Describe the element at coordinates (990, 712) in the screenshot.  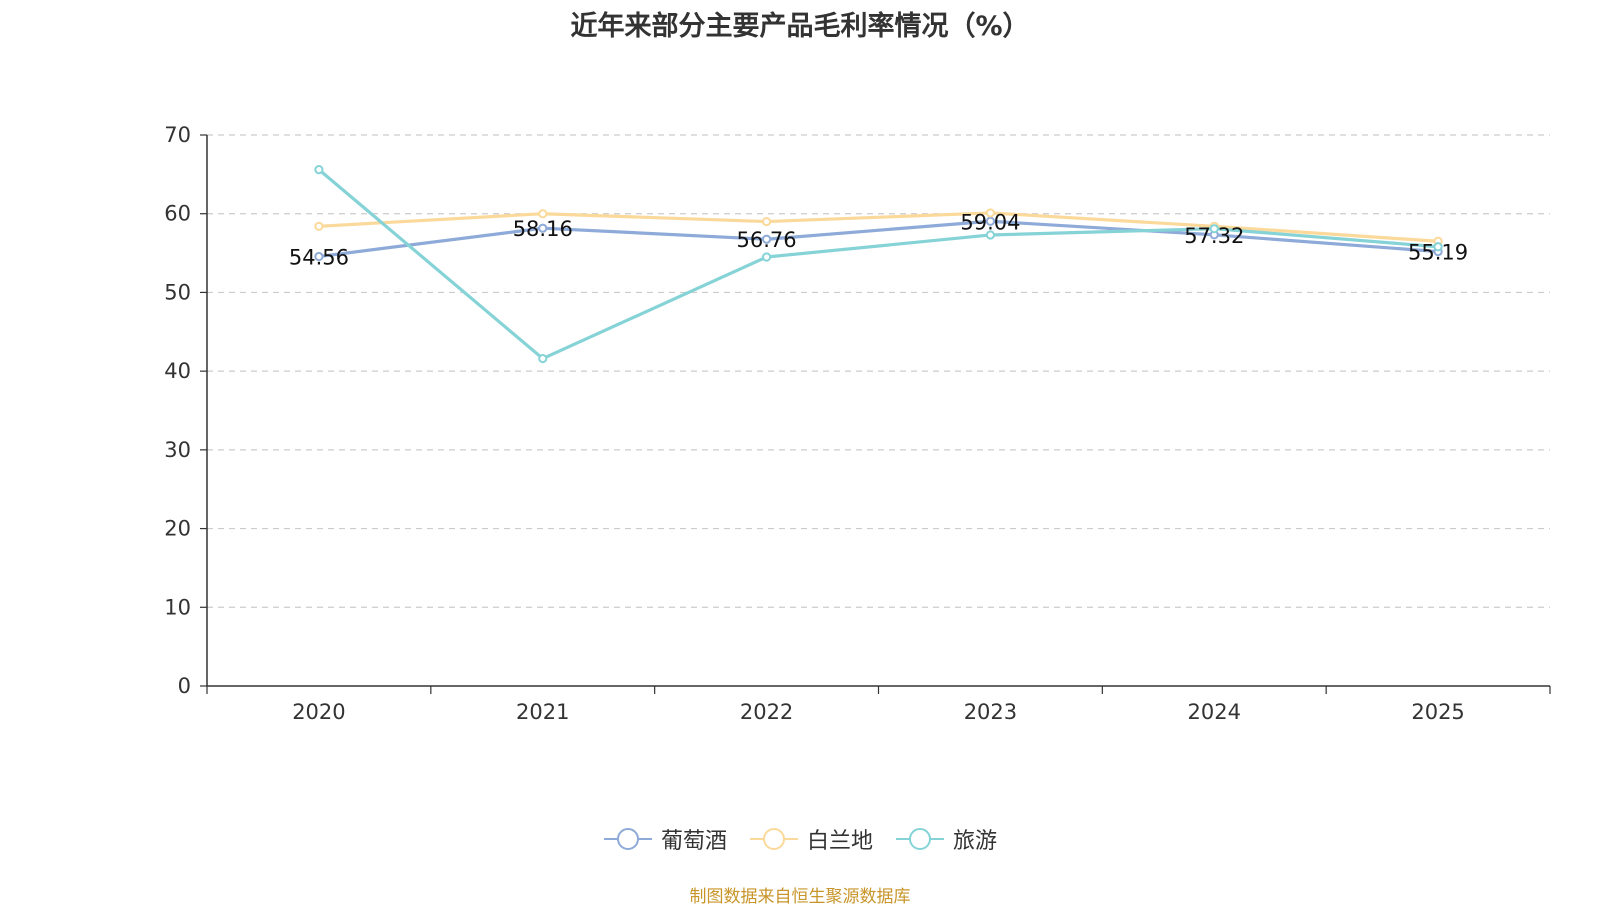
I see `x-tick-label: 2023` at that location.